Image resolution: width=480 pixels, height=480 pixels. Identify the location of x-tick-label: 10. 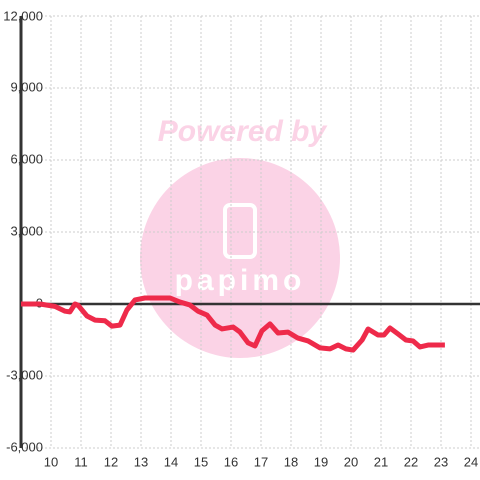
(51, 461).